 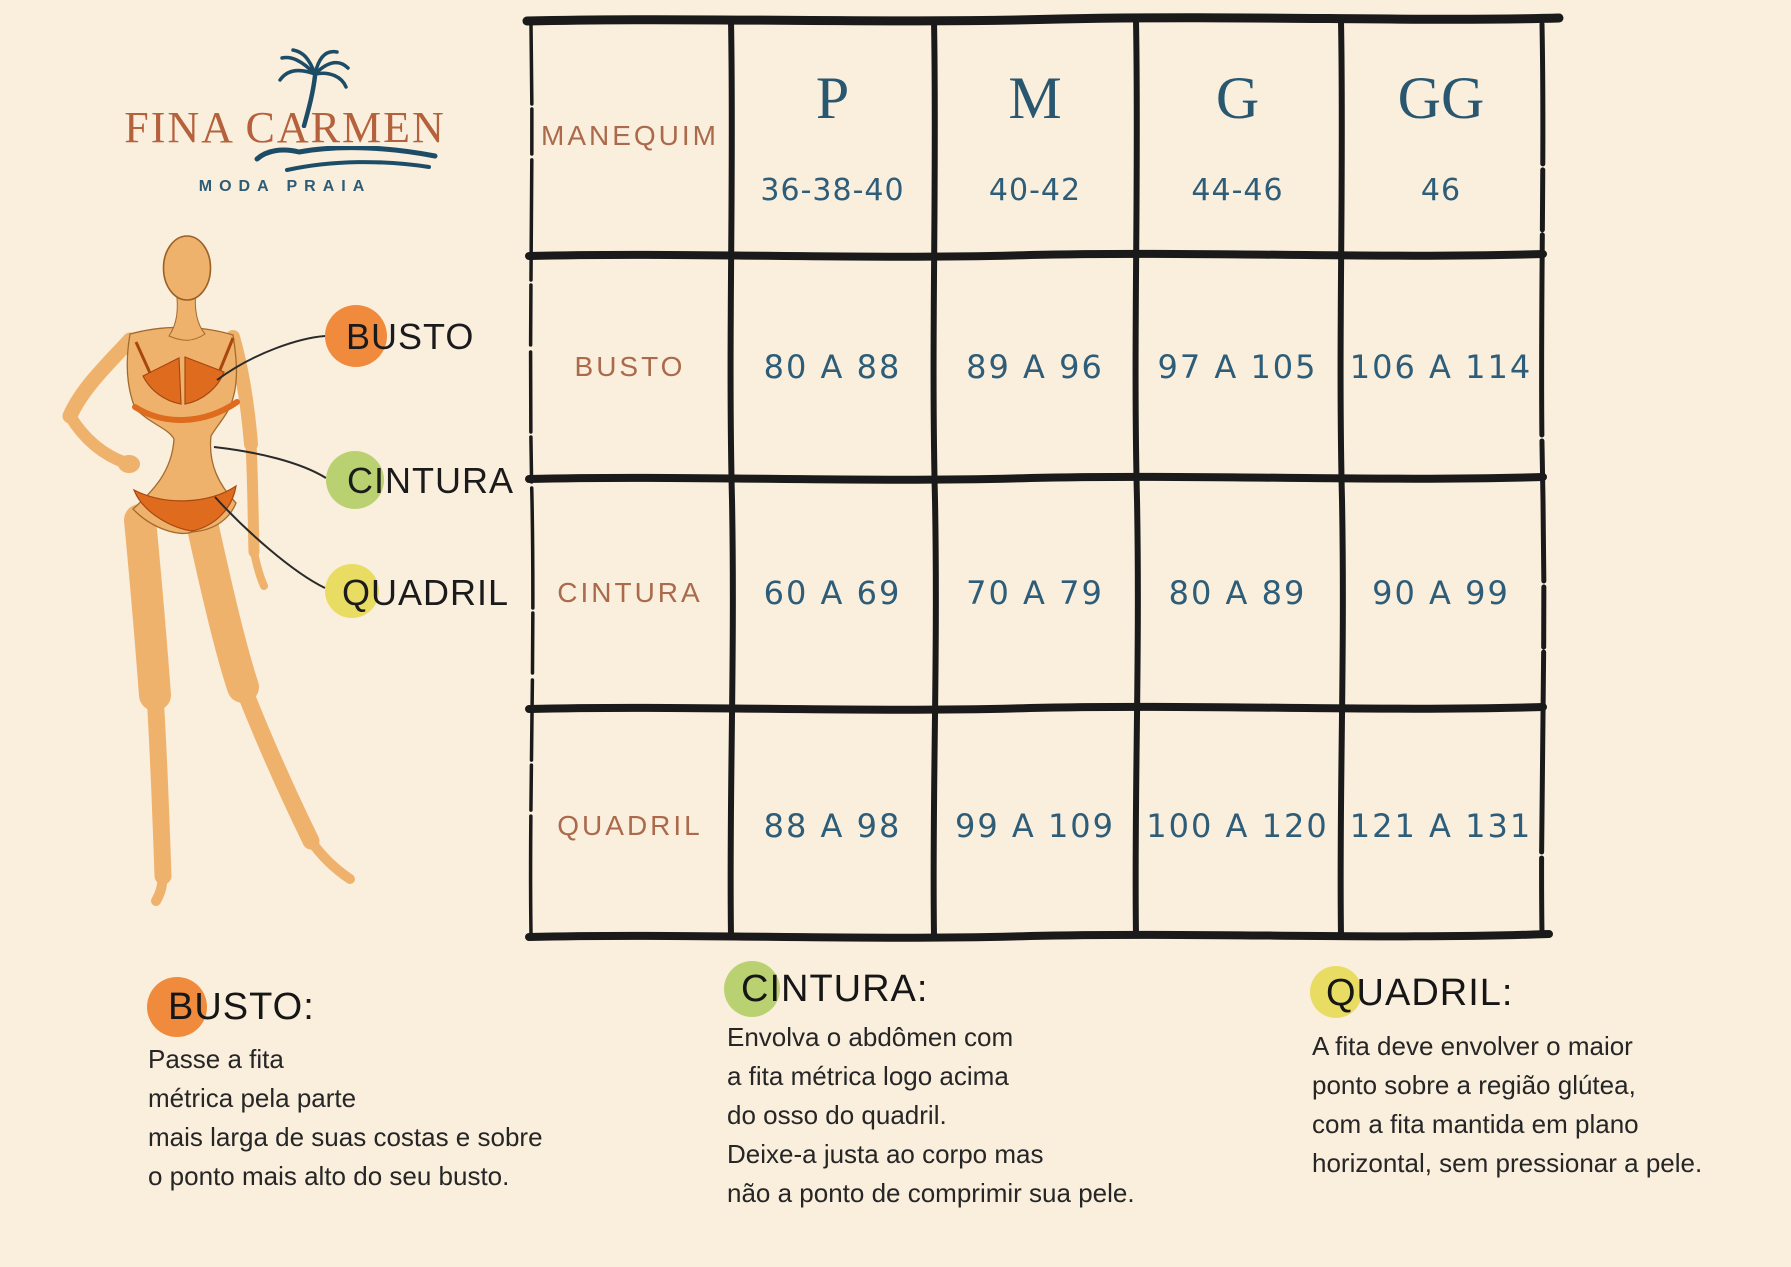 What do you see at coordinates (630, 366) in the screenshot?
I see `row-header-busto: BUSTO` at bounding box center [630, 366].